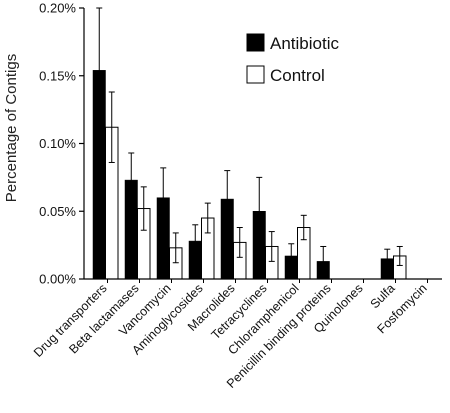 Image resolution: width=450 pixels, height=413 pixels. What do you see at coordinates (57, 279) in the screenshot?
I see `y-tick-label: 0.00%` at bounding box center [57, 279].